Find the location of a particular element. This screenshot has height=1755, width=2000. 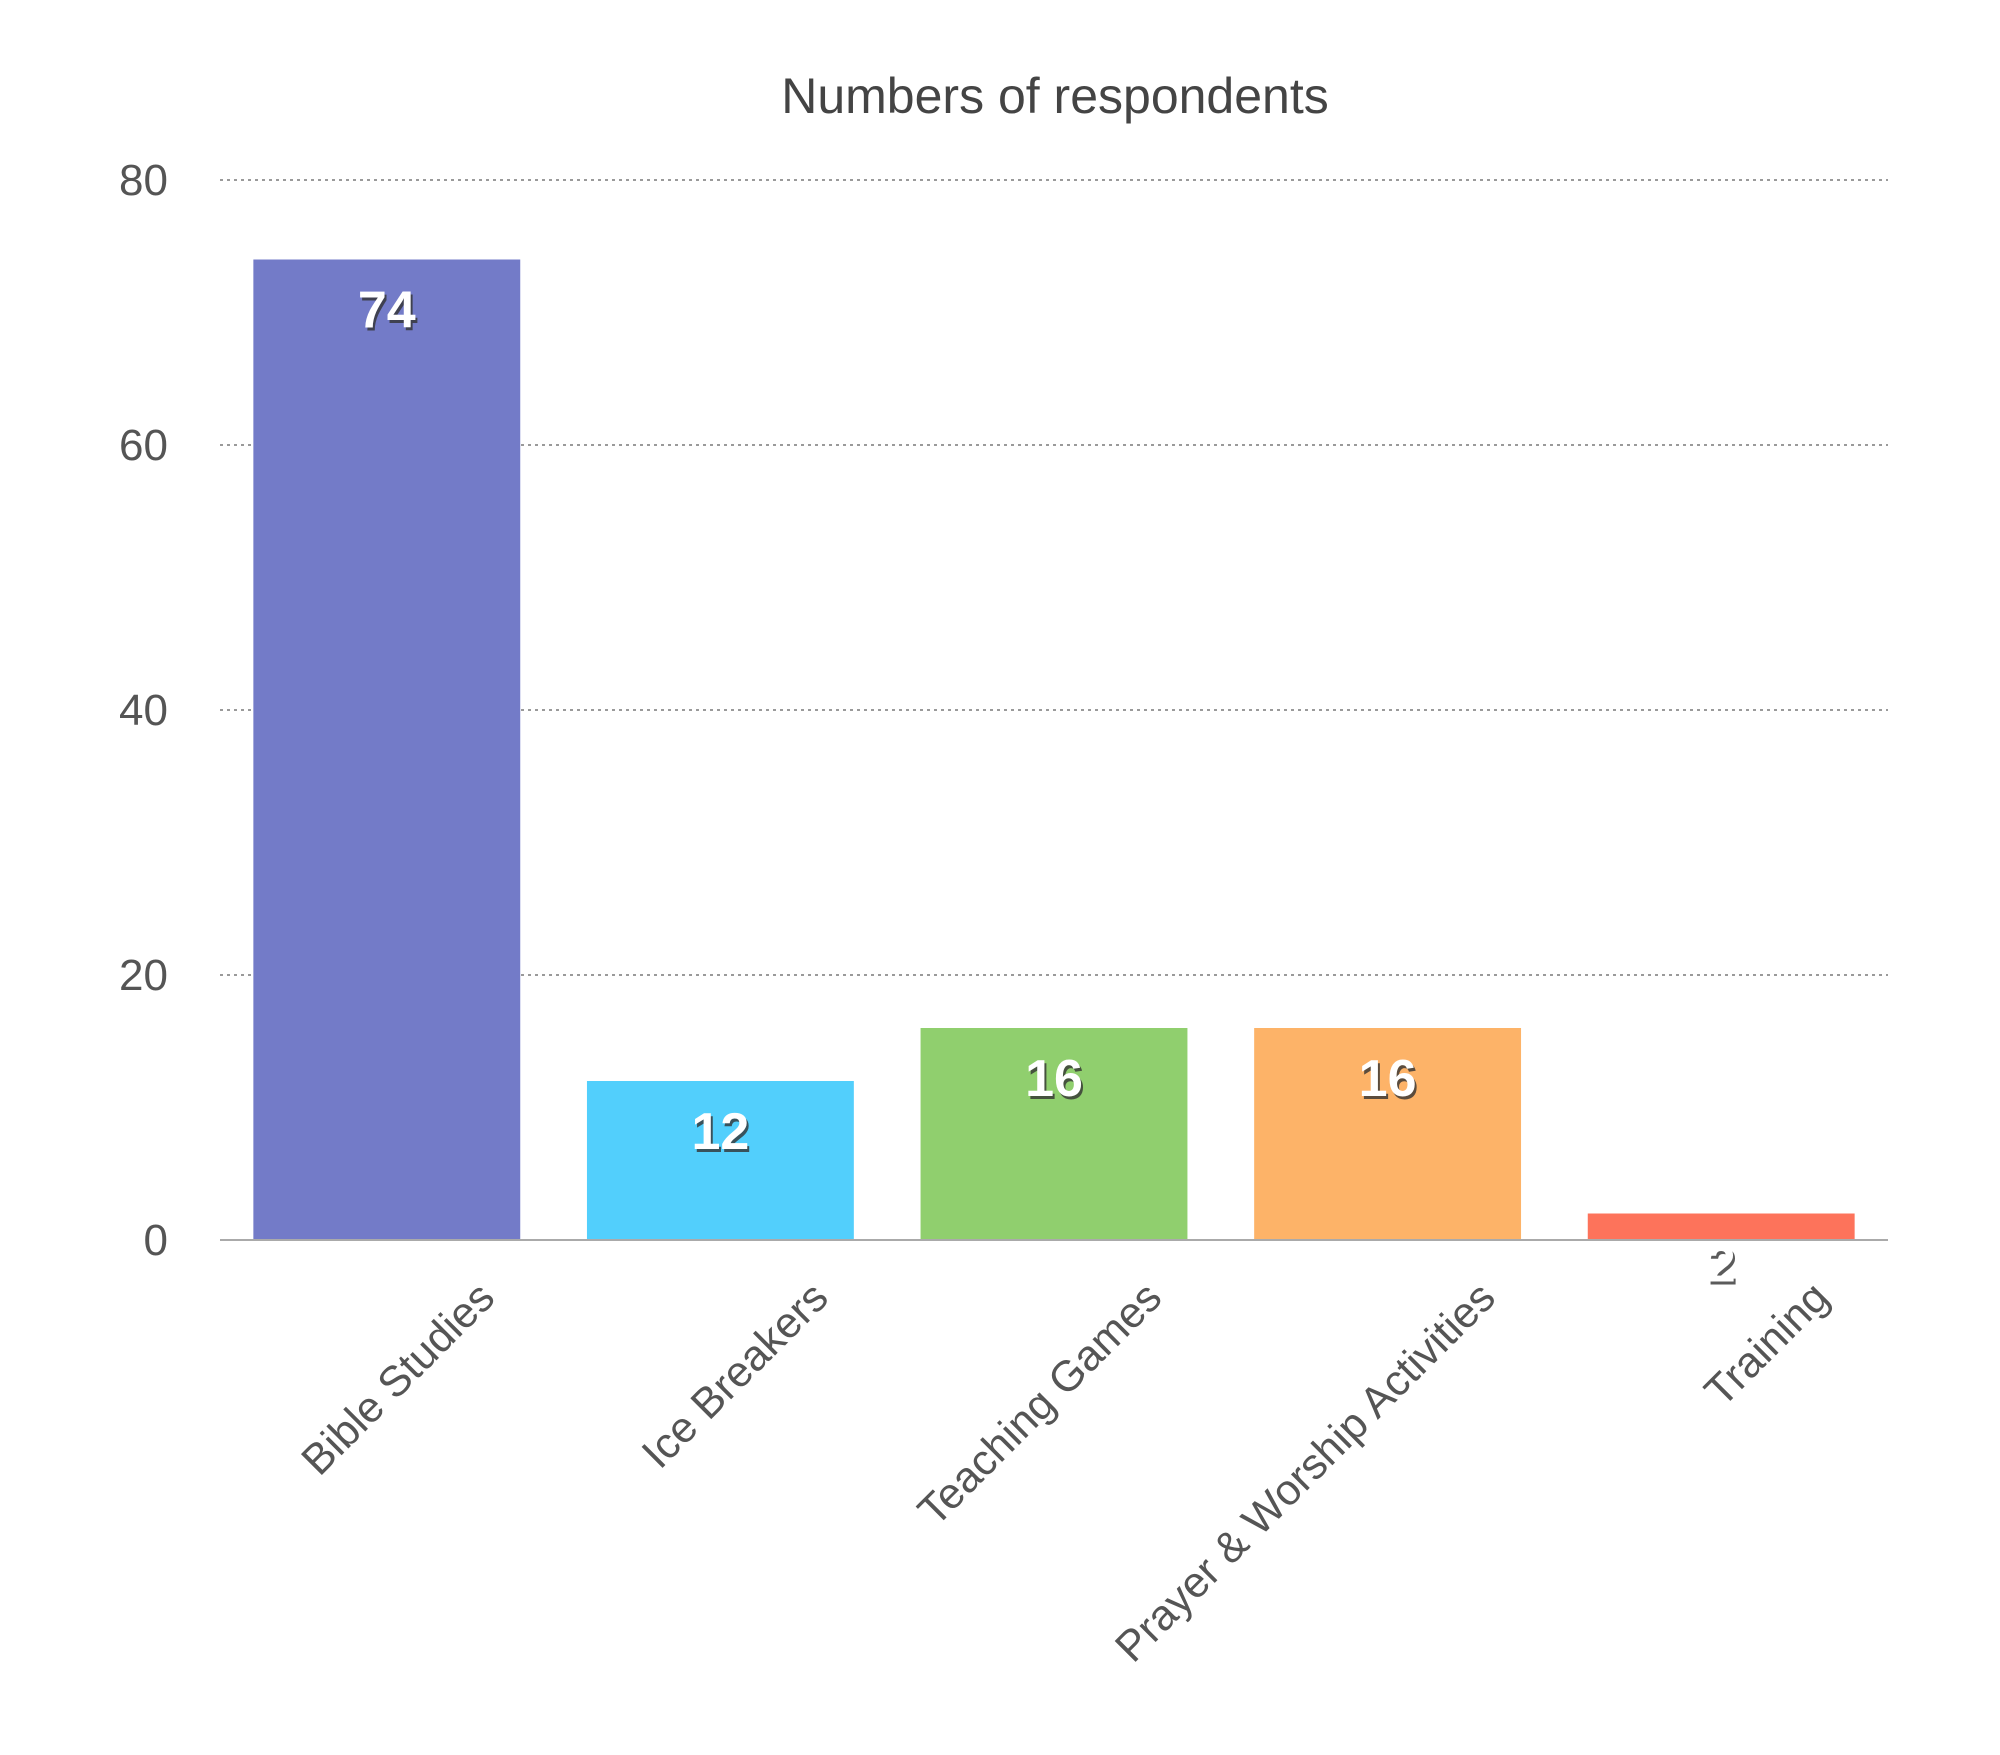

y-tick-label: 80 is located at coordinates (143, 180).